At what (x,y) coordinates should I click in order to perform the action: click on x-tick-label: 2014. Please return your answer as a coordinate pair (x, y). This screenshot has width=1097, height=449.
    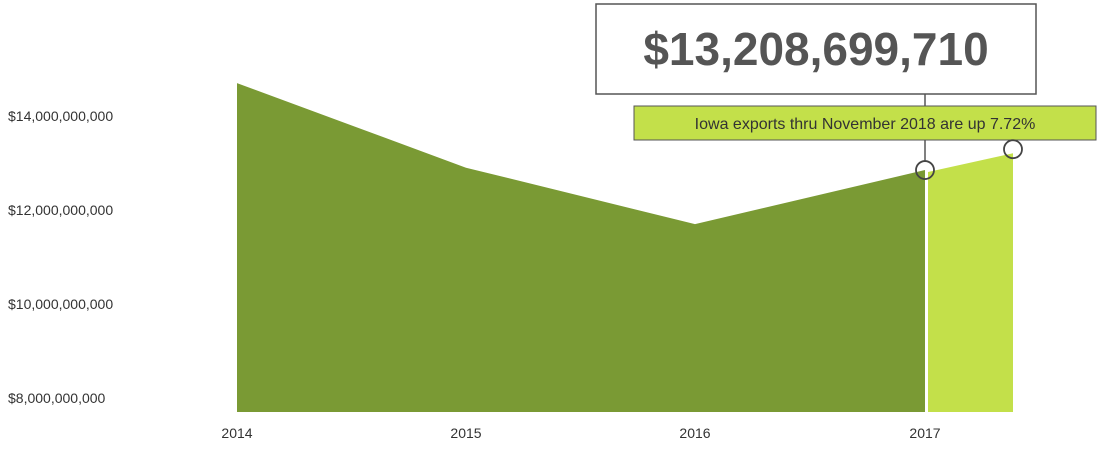
    Looking at the image, I should click on (236, 433).